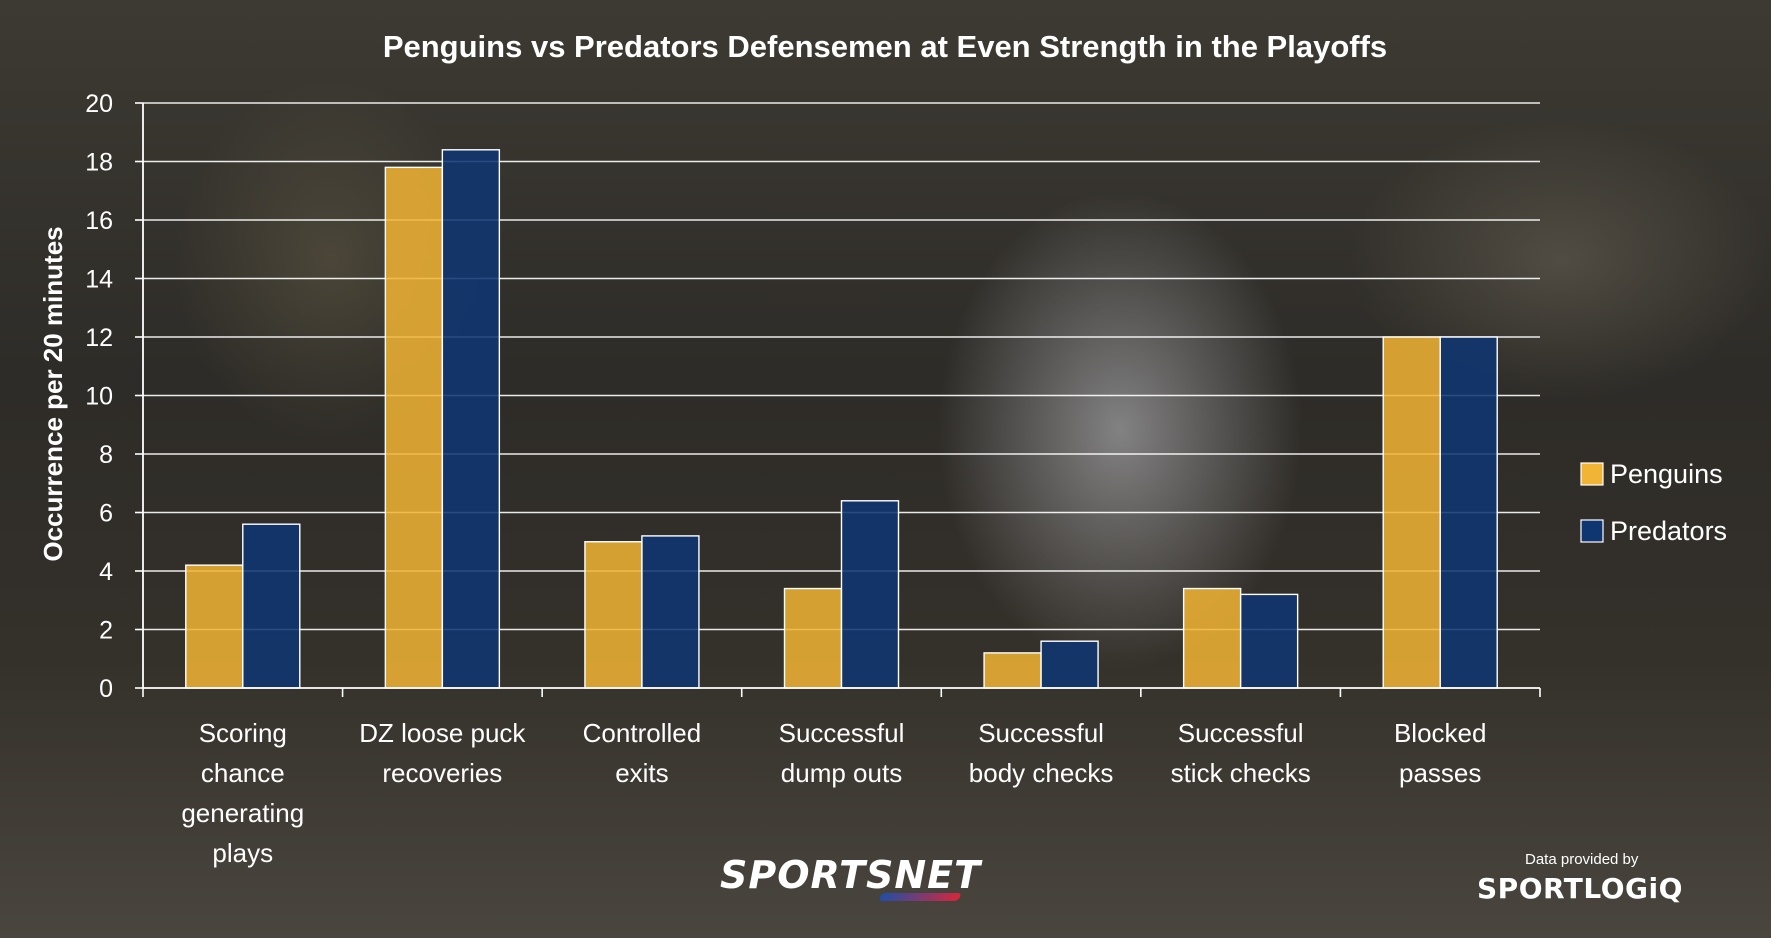 Image resolution: width=1771 pixels, height=938 pixels. Describe the element at coordinates (1440, 733) in the screenshot. I see `category-label: Blocked` at that location.